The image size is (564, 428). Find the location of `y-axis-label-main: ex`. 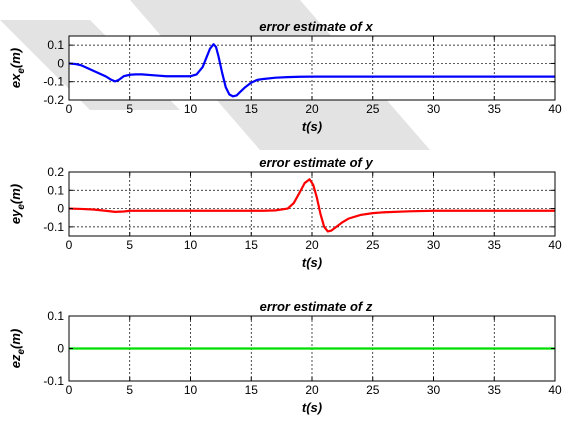

y-axis-label-main: ex is located at coordinates (15, 80).